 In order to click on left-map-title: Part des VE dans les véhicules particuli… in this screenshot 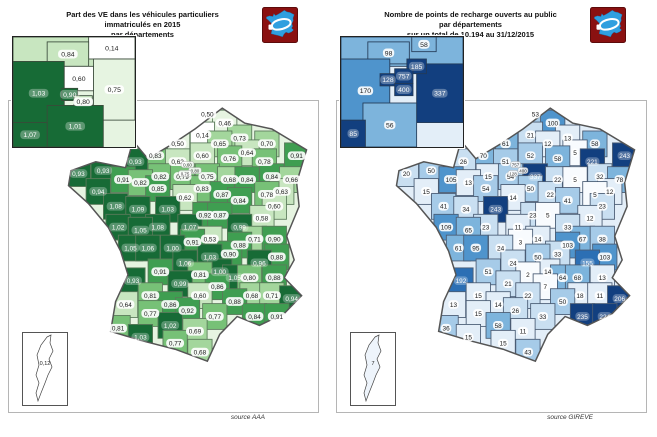, I will do `click(142, 24)`.